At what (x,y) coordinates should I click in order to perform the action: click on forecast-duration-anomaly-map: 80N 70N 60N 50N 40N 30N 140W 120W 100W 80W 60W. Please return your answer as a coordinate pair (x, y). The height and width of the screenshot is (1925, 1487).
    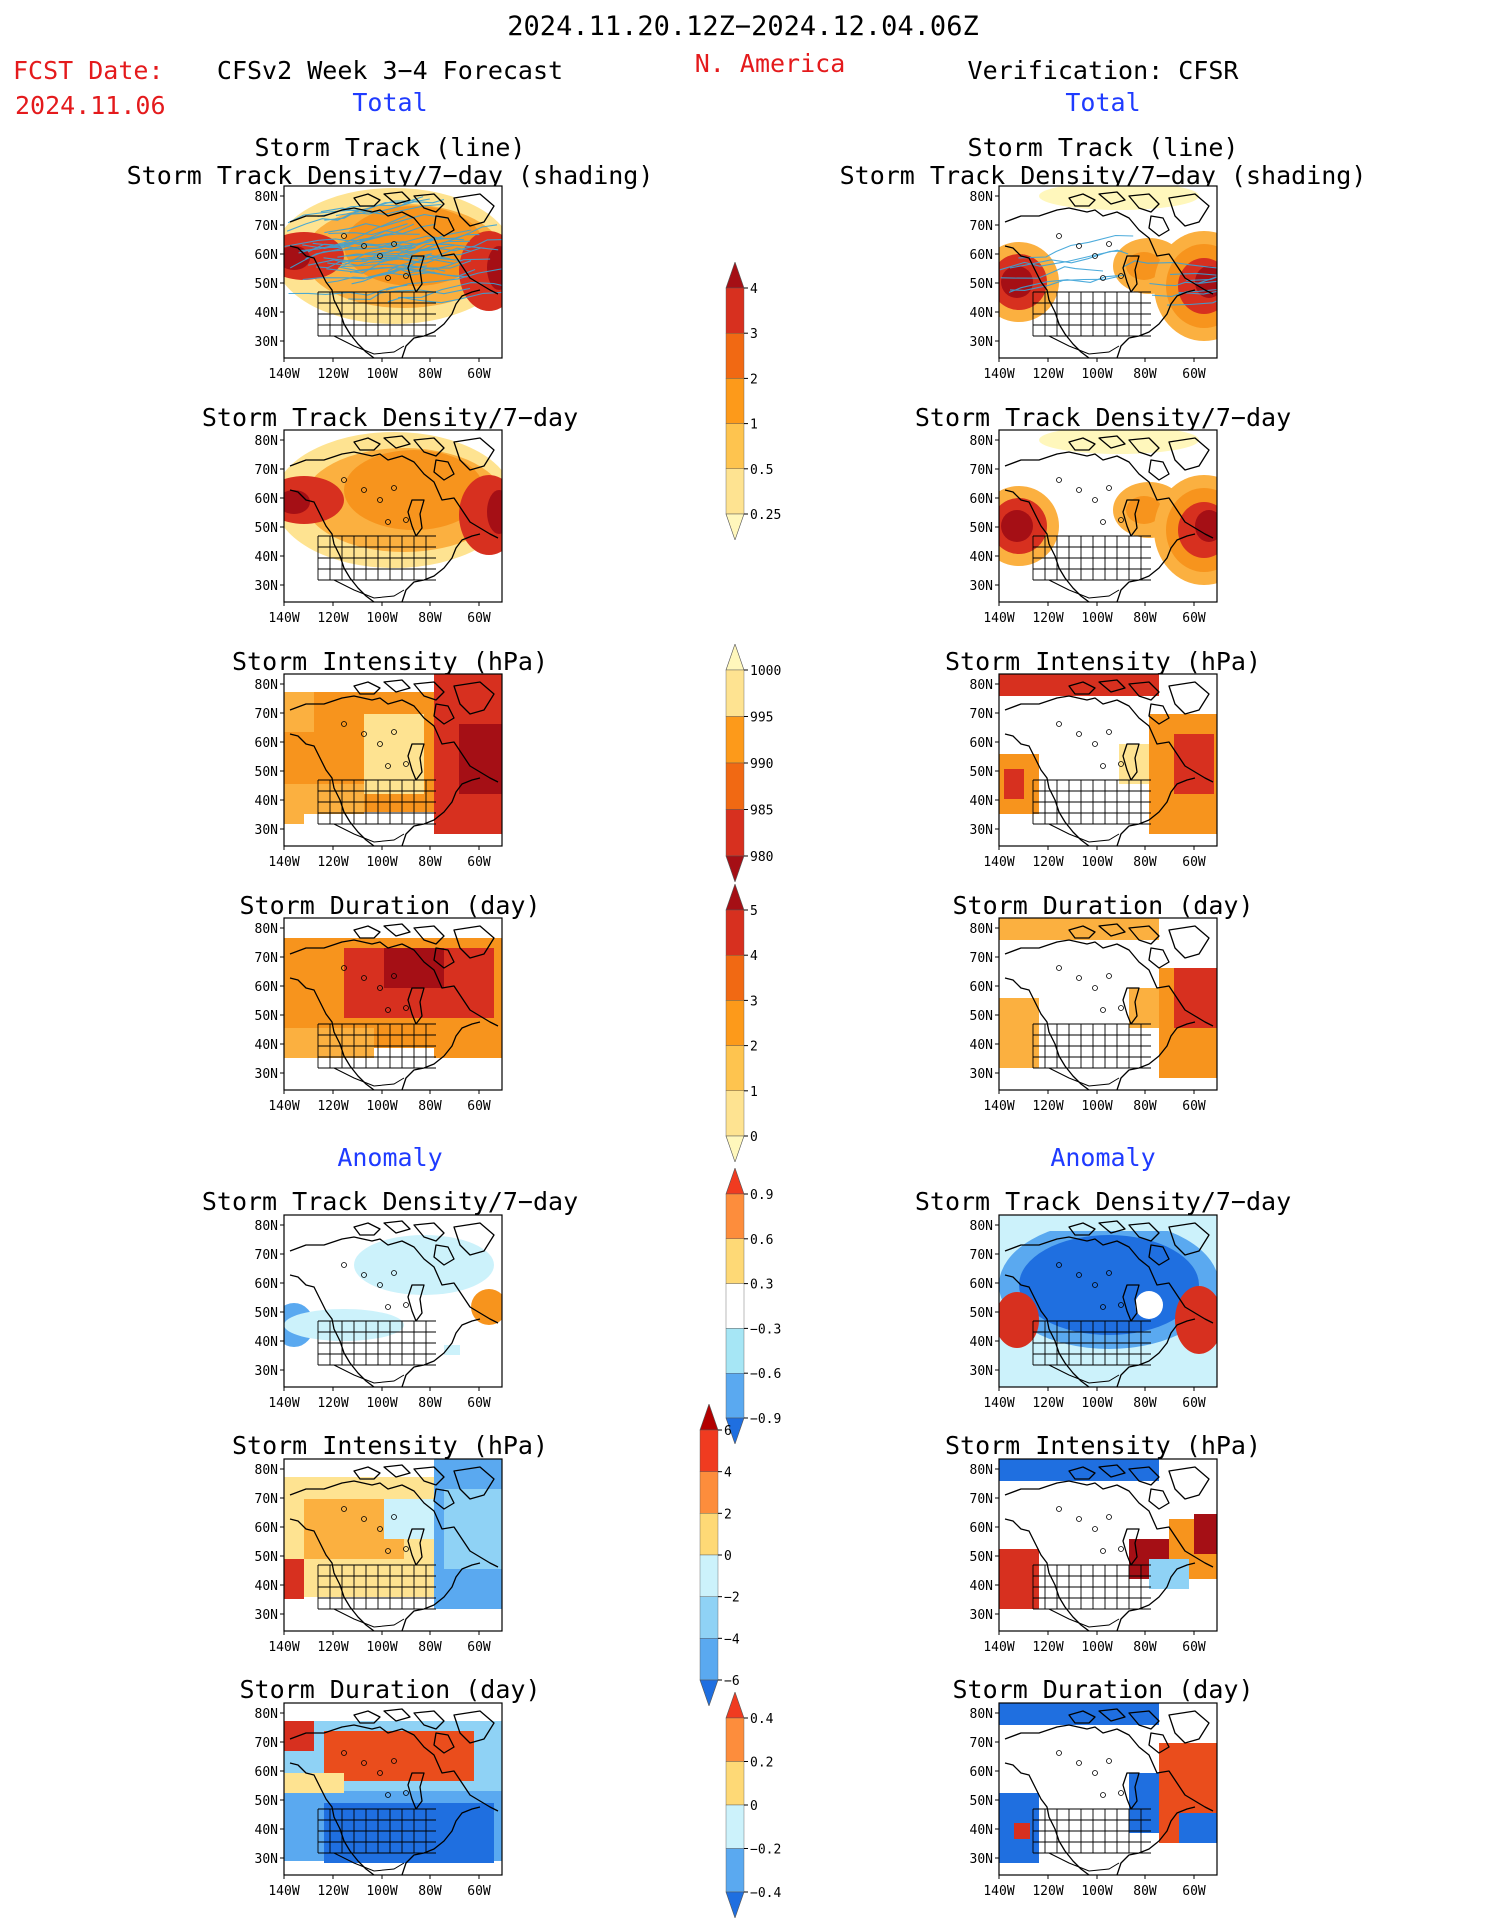
    Looking at the image, I should click on (379, 1800).